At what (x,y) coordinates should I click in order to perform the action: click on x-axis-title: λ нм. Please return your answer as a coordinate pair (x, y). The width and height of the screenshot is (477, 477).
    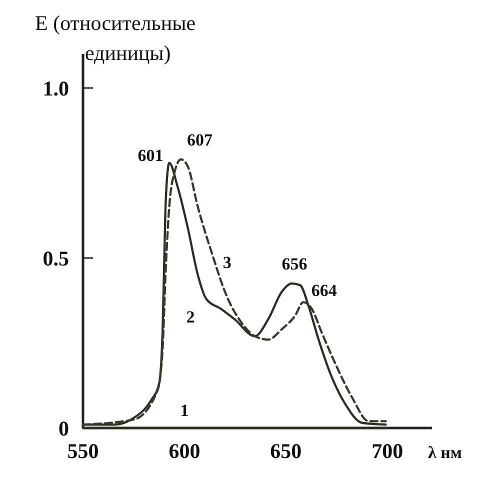
    Looking at the image, I should click on (445, 452).